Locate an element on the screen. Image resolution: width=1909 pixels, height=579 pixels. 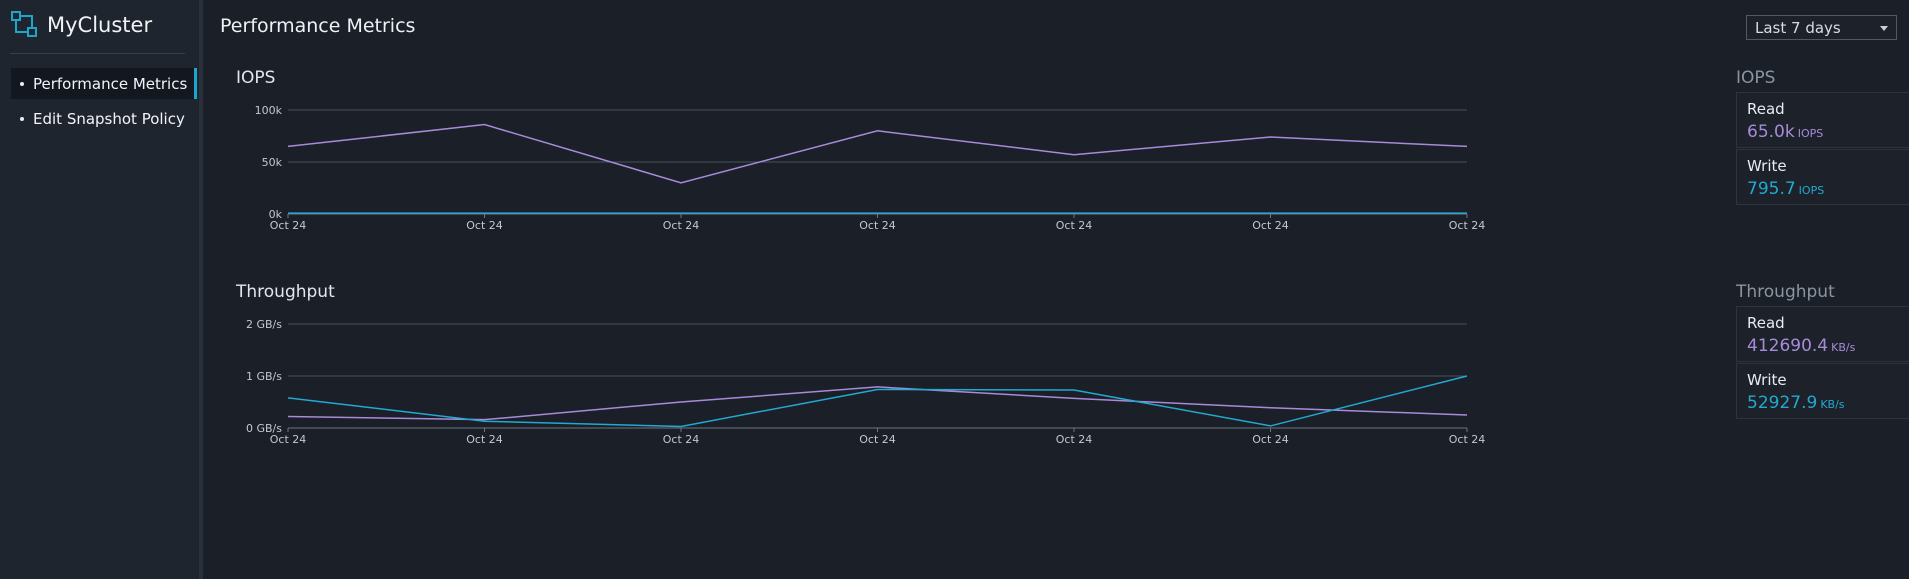
y-tick-label: 1 GB/s is located at coordinates (264, 376).